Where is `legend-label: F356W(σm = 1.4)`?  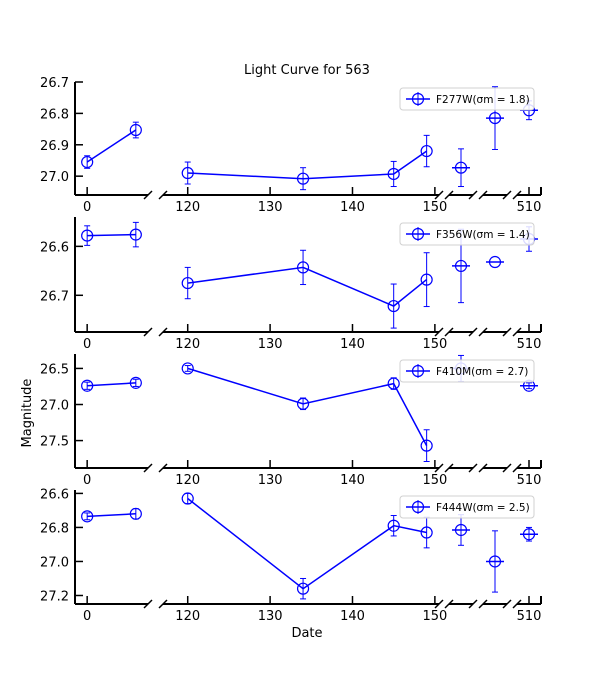
legend-label: F356W(σm = 1.4) is located at coordinates (483, 235).